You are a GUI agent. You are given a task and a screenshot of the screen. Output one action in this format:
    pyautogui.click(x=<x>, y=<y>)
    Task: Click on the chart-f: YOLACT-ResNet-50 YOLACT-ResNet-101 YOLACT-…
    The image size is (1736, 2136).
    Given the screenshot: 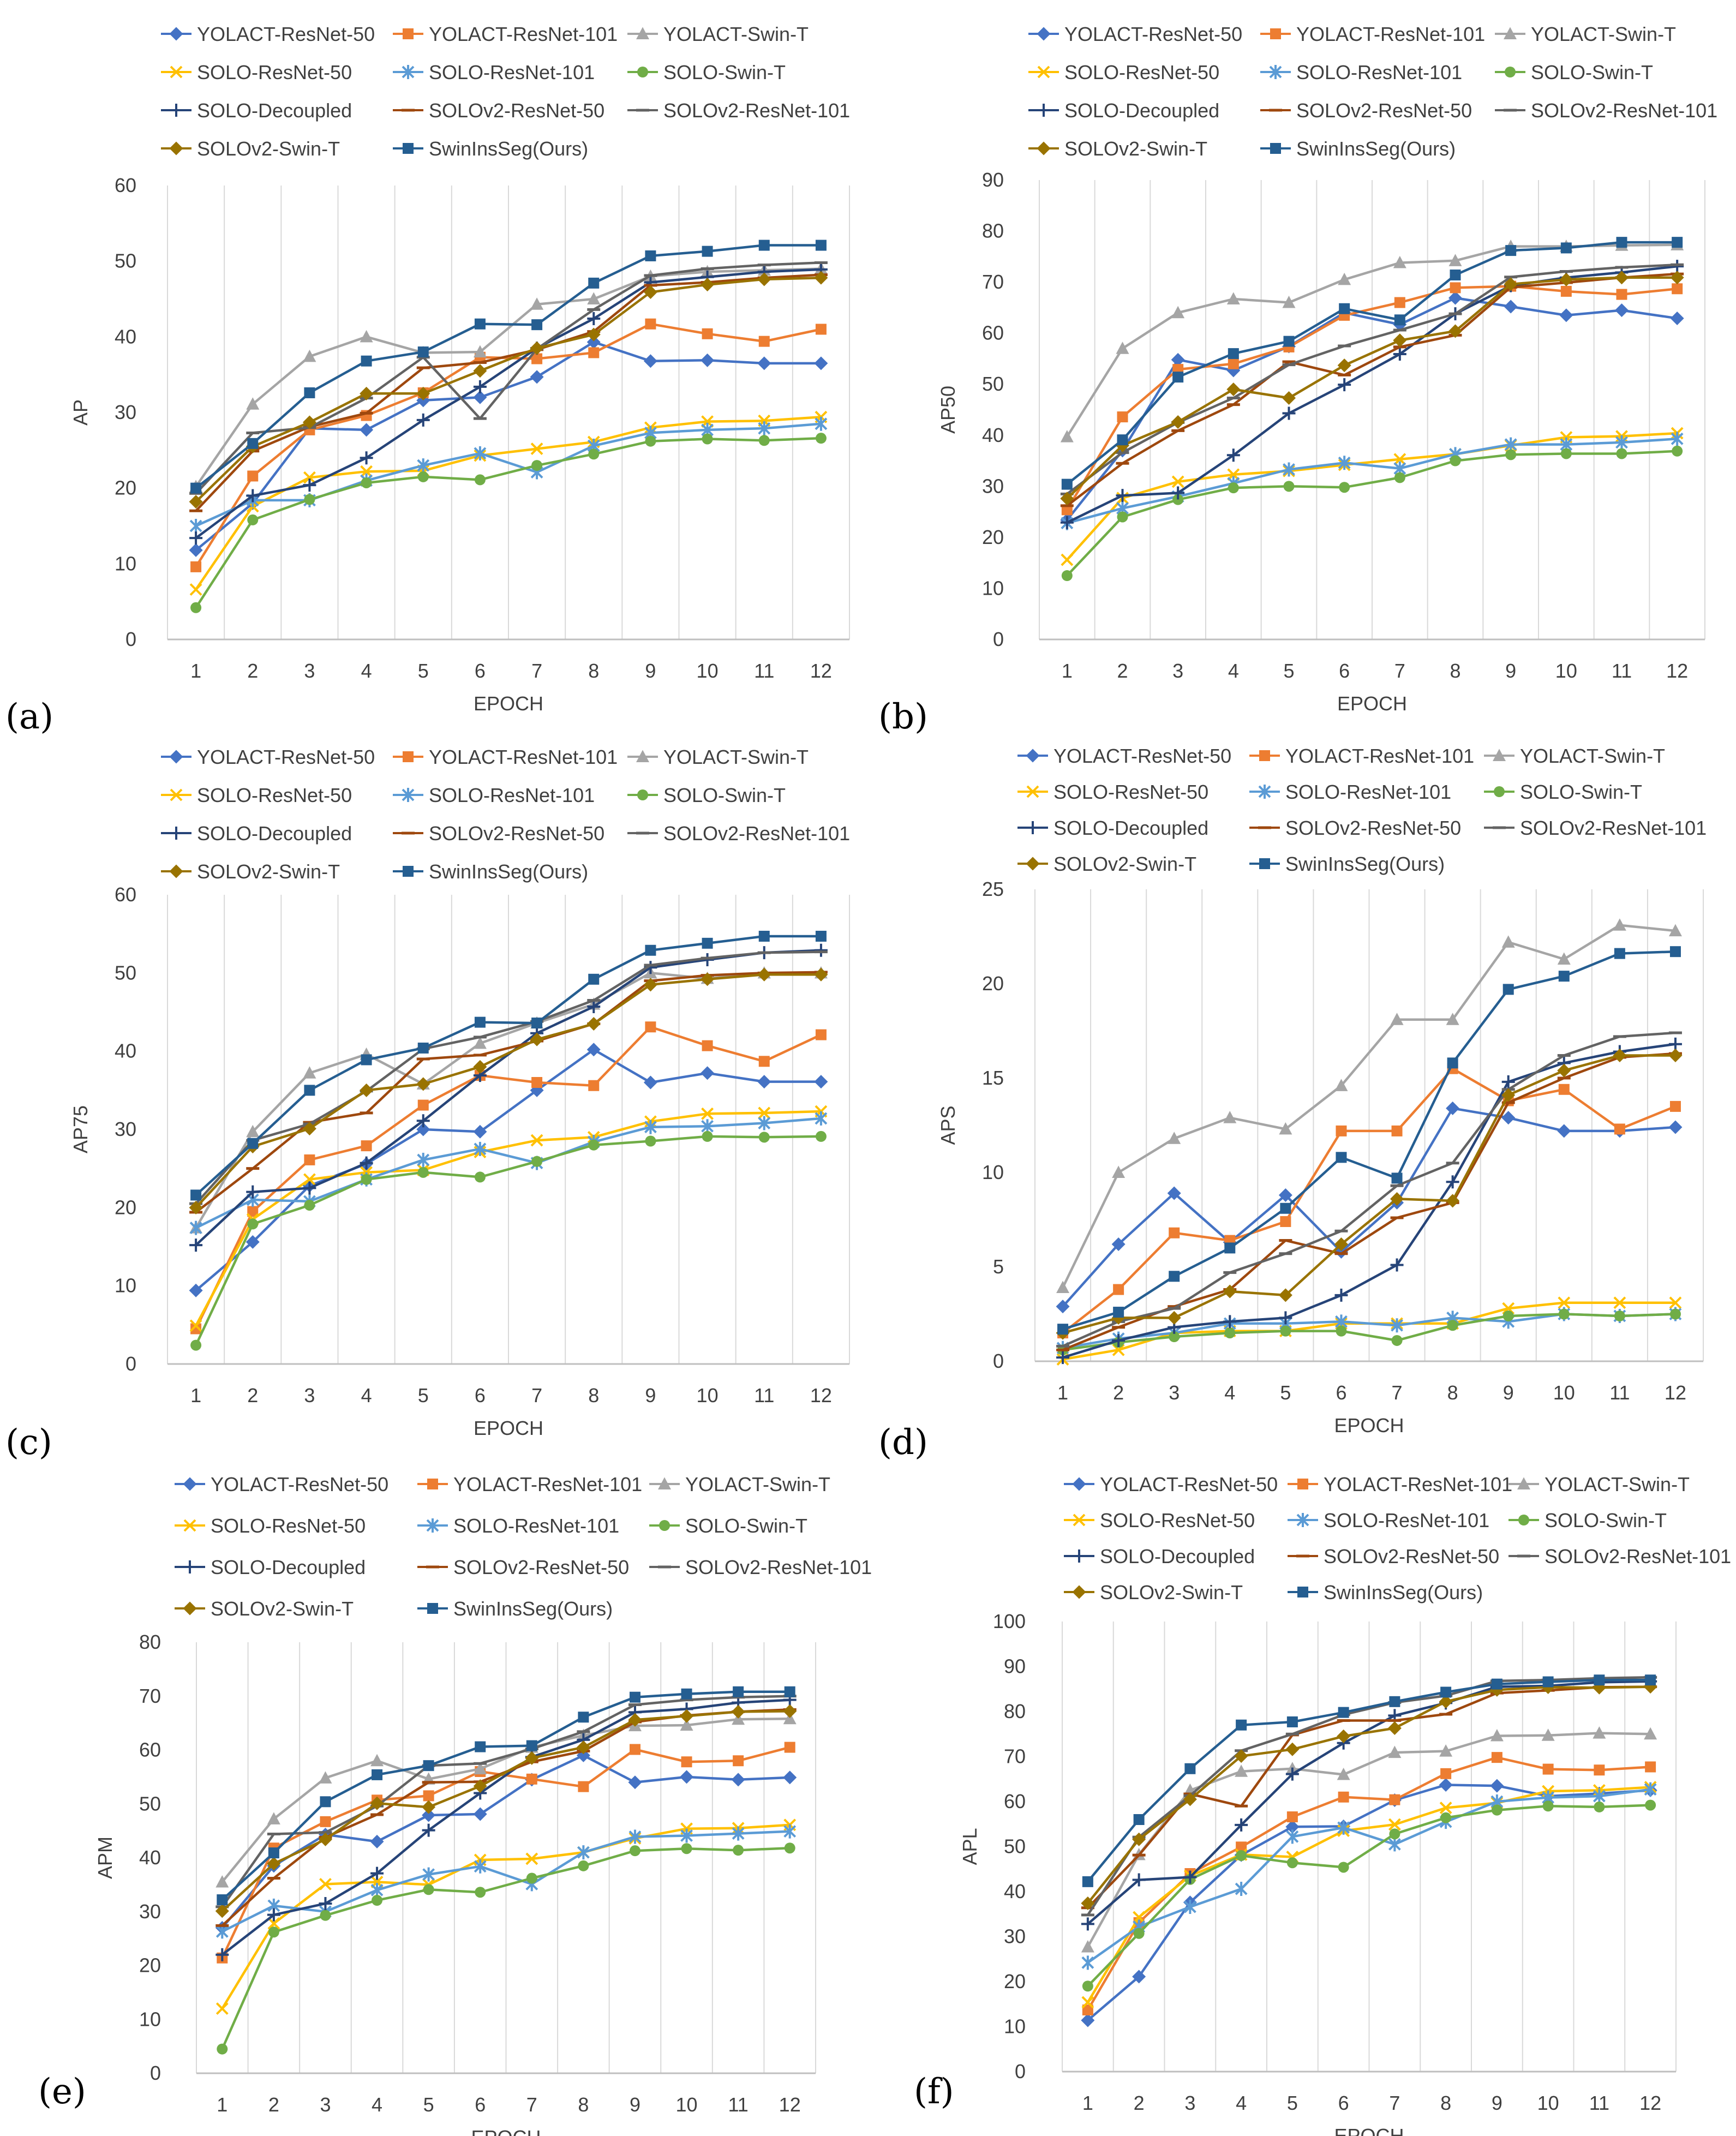 What is the action you would take?
    pyautogui.click(x=1323, y=1805)
    